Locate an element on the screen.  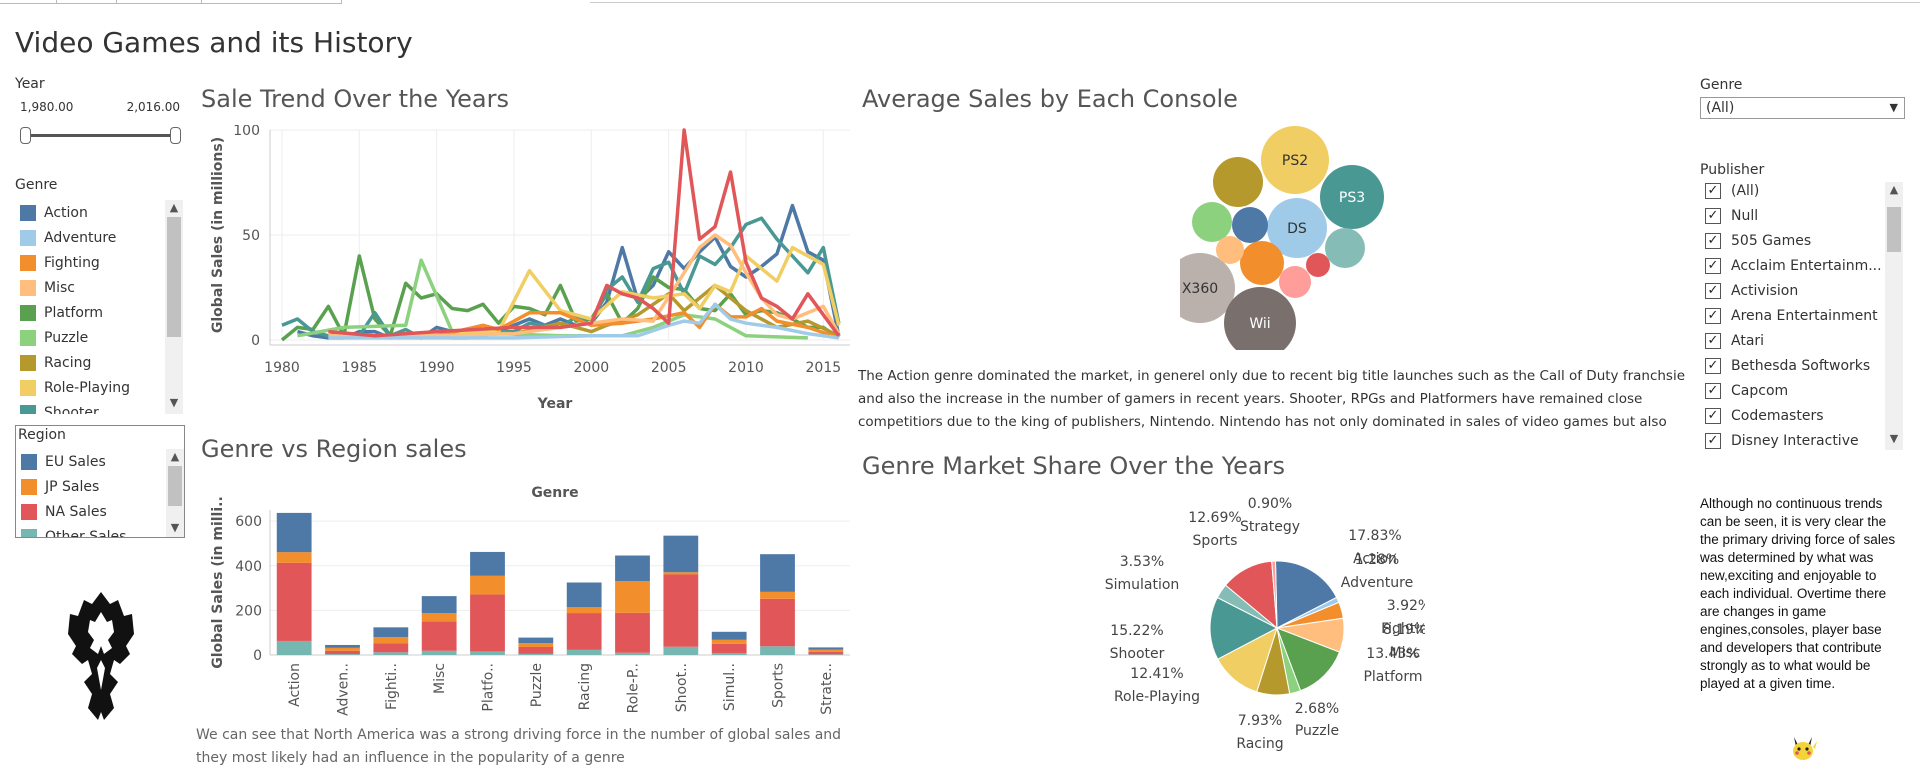
genre-legend-scrollbar: ▲ ▼ is located at coordinates (174, 307).